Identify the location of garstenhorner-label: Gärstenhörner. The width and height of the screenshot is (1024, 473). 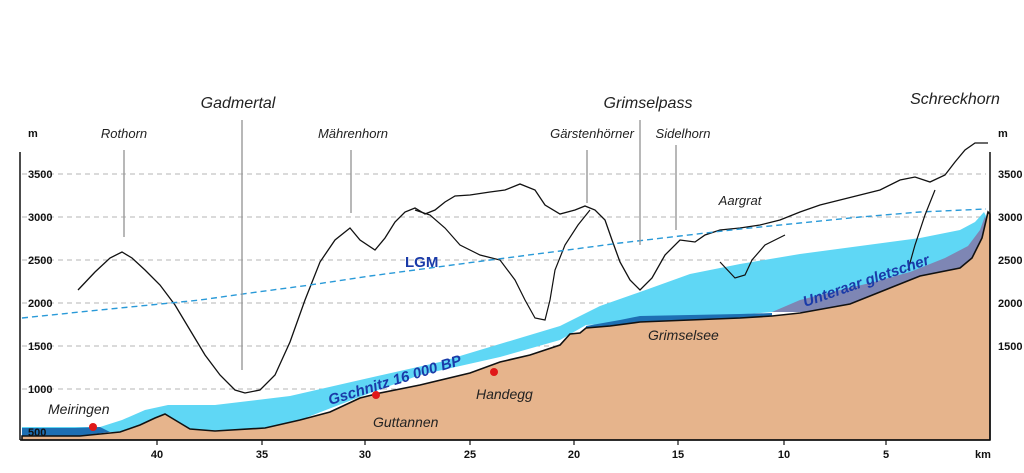
(592, 133).